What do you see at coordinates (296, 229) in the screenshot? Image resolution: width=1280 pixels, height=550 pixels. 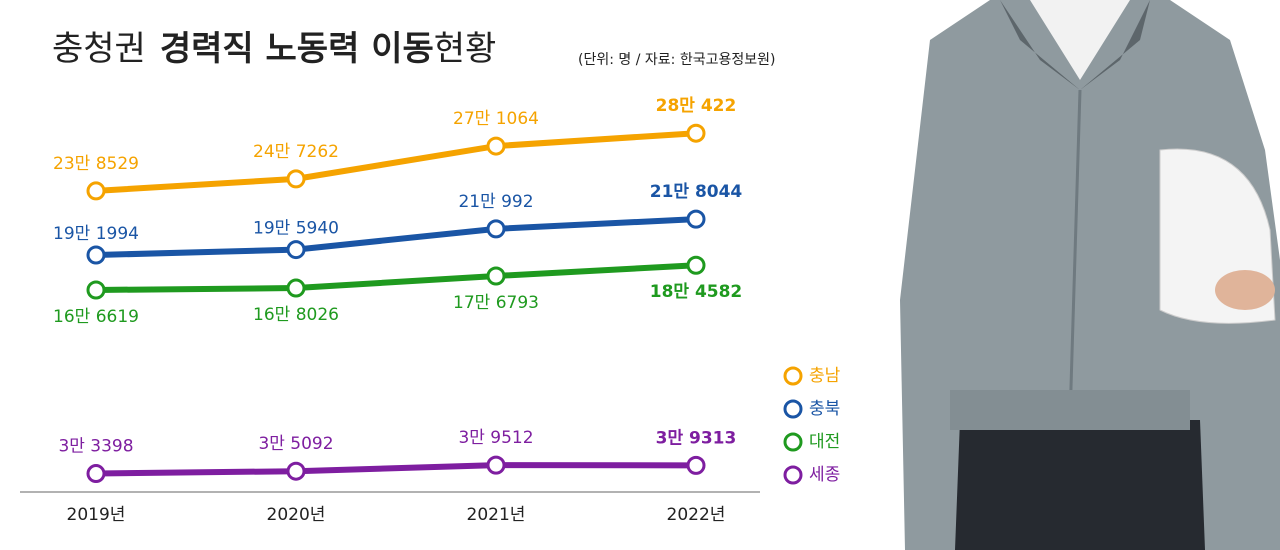 I see `value-label: 19만 5940` at bounding box center [296, 229].